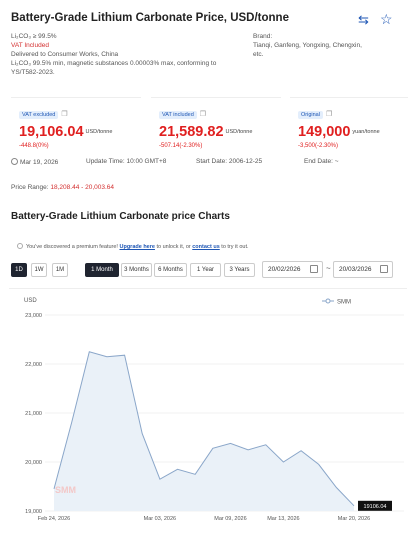  I want to click on brand-label: Brand:, so click(263, 36).